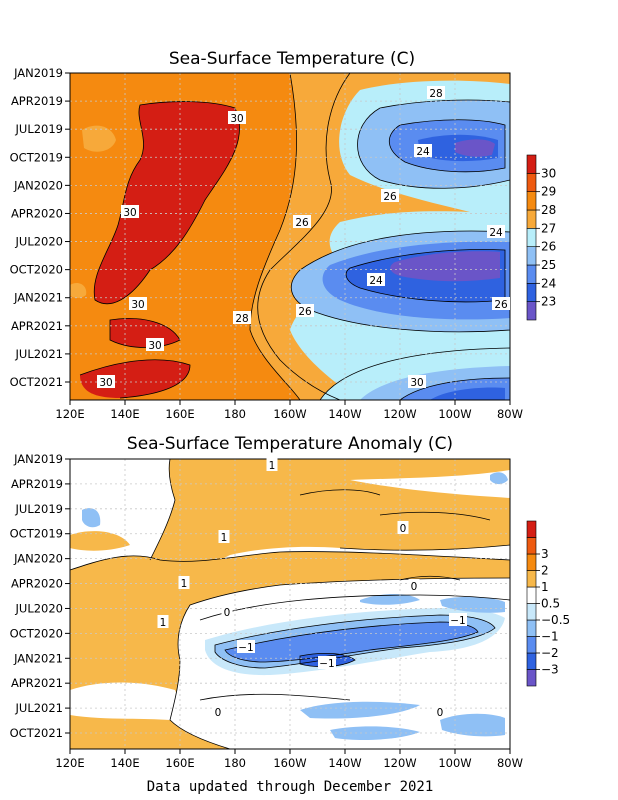 This screenshot has height=800, width=618. Describe the element at coordinates (179, 763) in the screenshot. I see `x-tick-label: 160E` at that location.